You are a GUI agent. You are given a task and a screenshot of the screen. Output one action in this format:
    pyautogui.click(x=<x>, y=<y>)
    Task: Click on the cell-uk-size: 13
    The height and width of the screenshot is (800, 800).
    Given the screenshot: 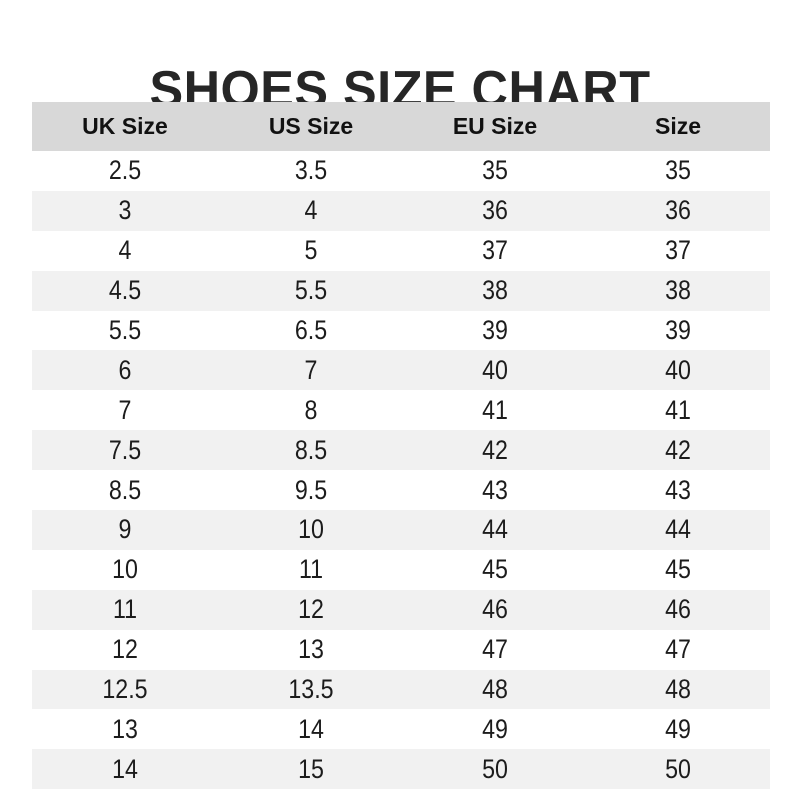 What is the action you would take?
    pyautogui.click(x=125, y=728)
    